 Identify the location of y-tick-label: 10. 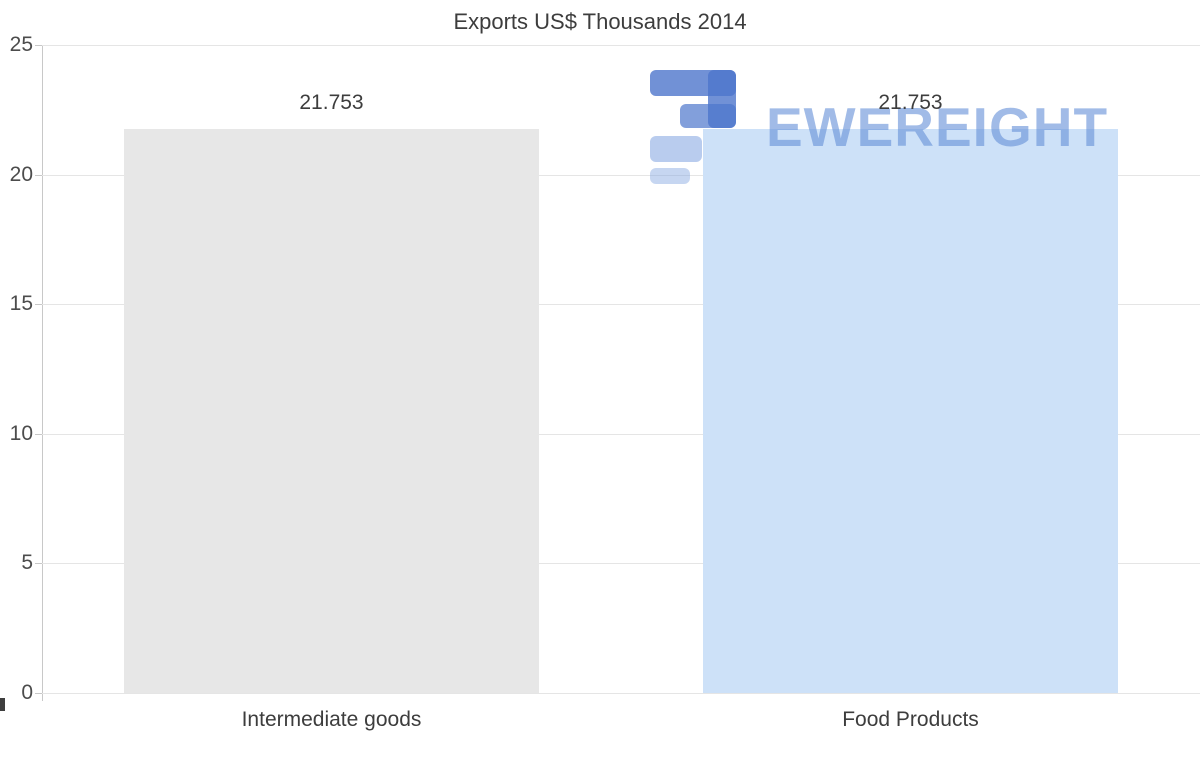
(21, 433).